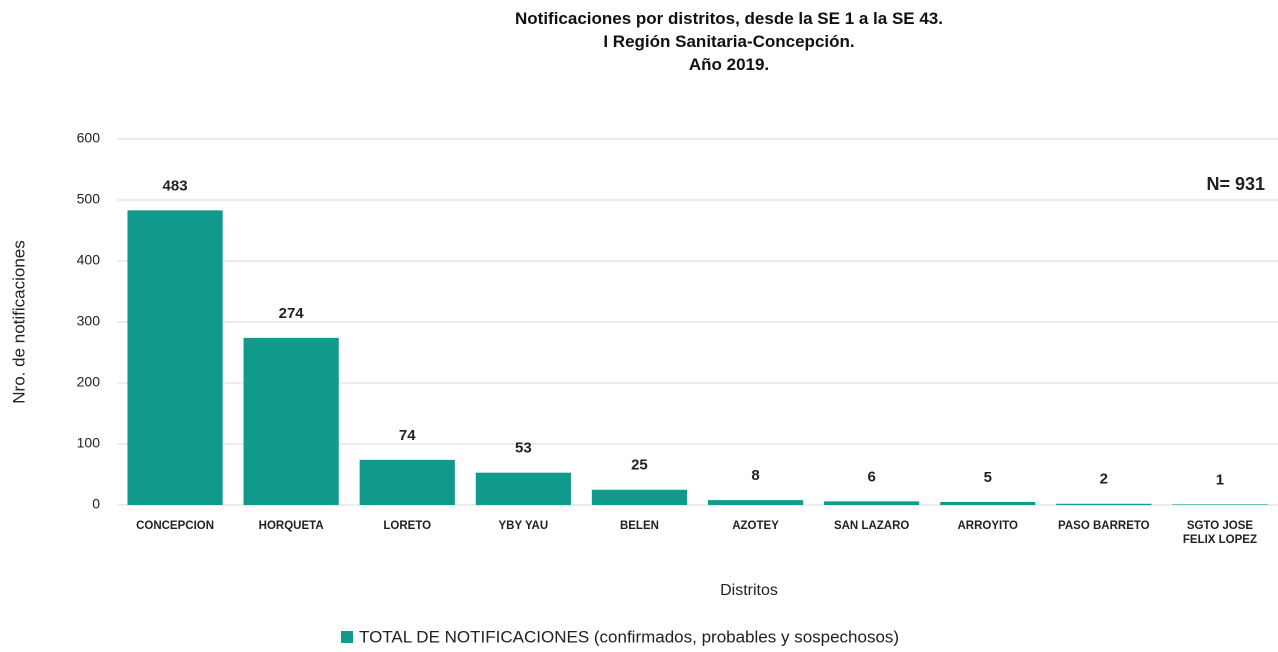 Image resolution: width=1278 pixels, height=652 pixels. Describe the element at coordinates (175, 526) in the screenshot. I see `x-tick-label: CONCEPCION` at that location.